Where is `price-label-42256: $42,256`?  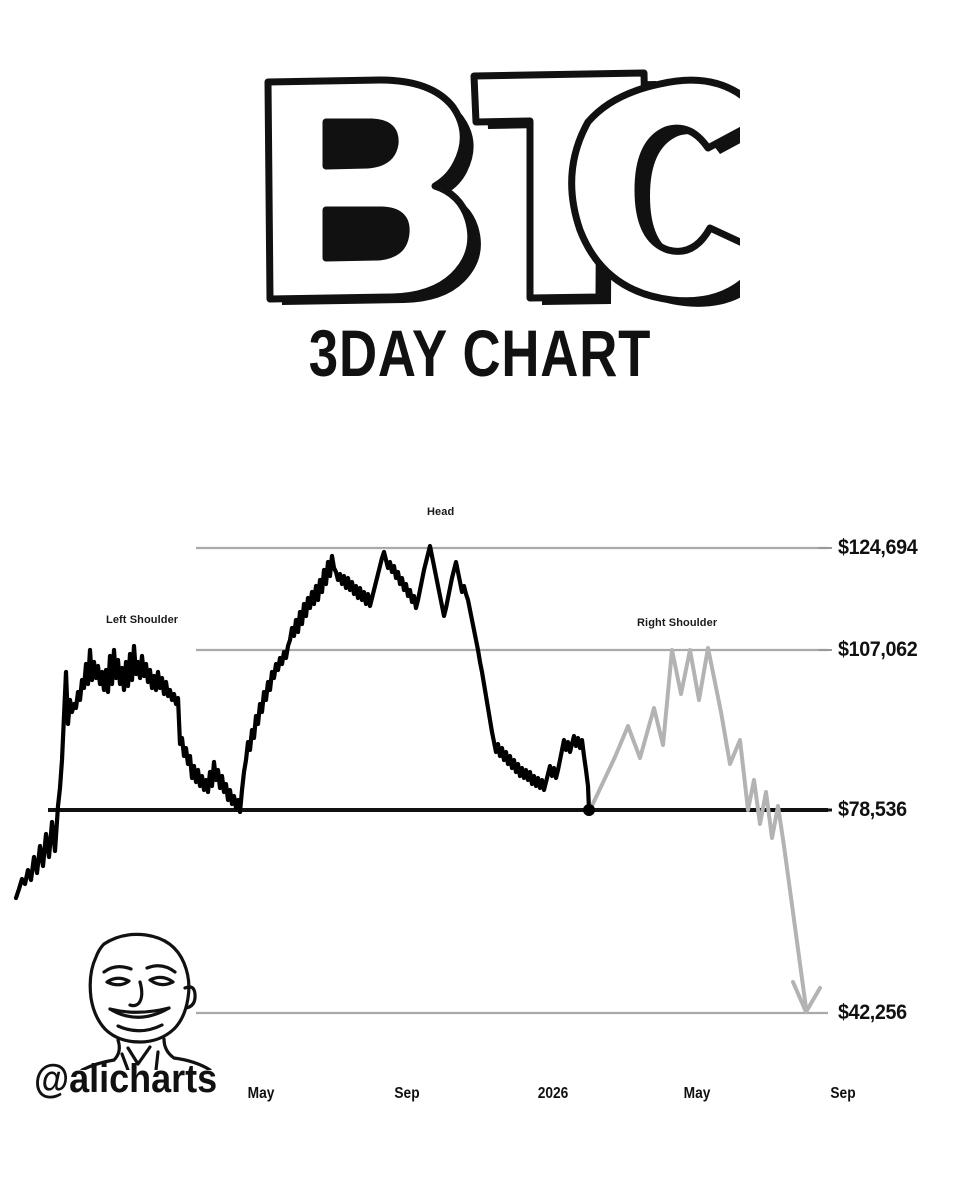
price-label-42256: $42,256 is located at coordinates (872, 1012).